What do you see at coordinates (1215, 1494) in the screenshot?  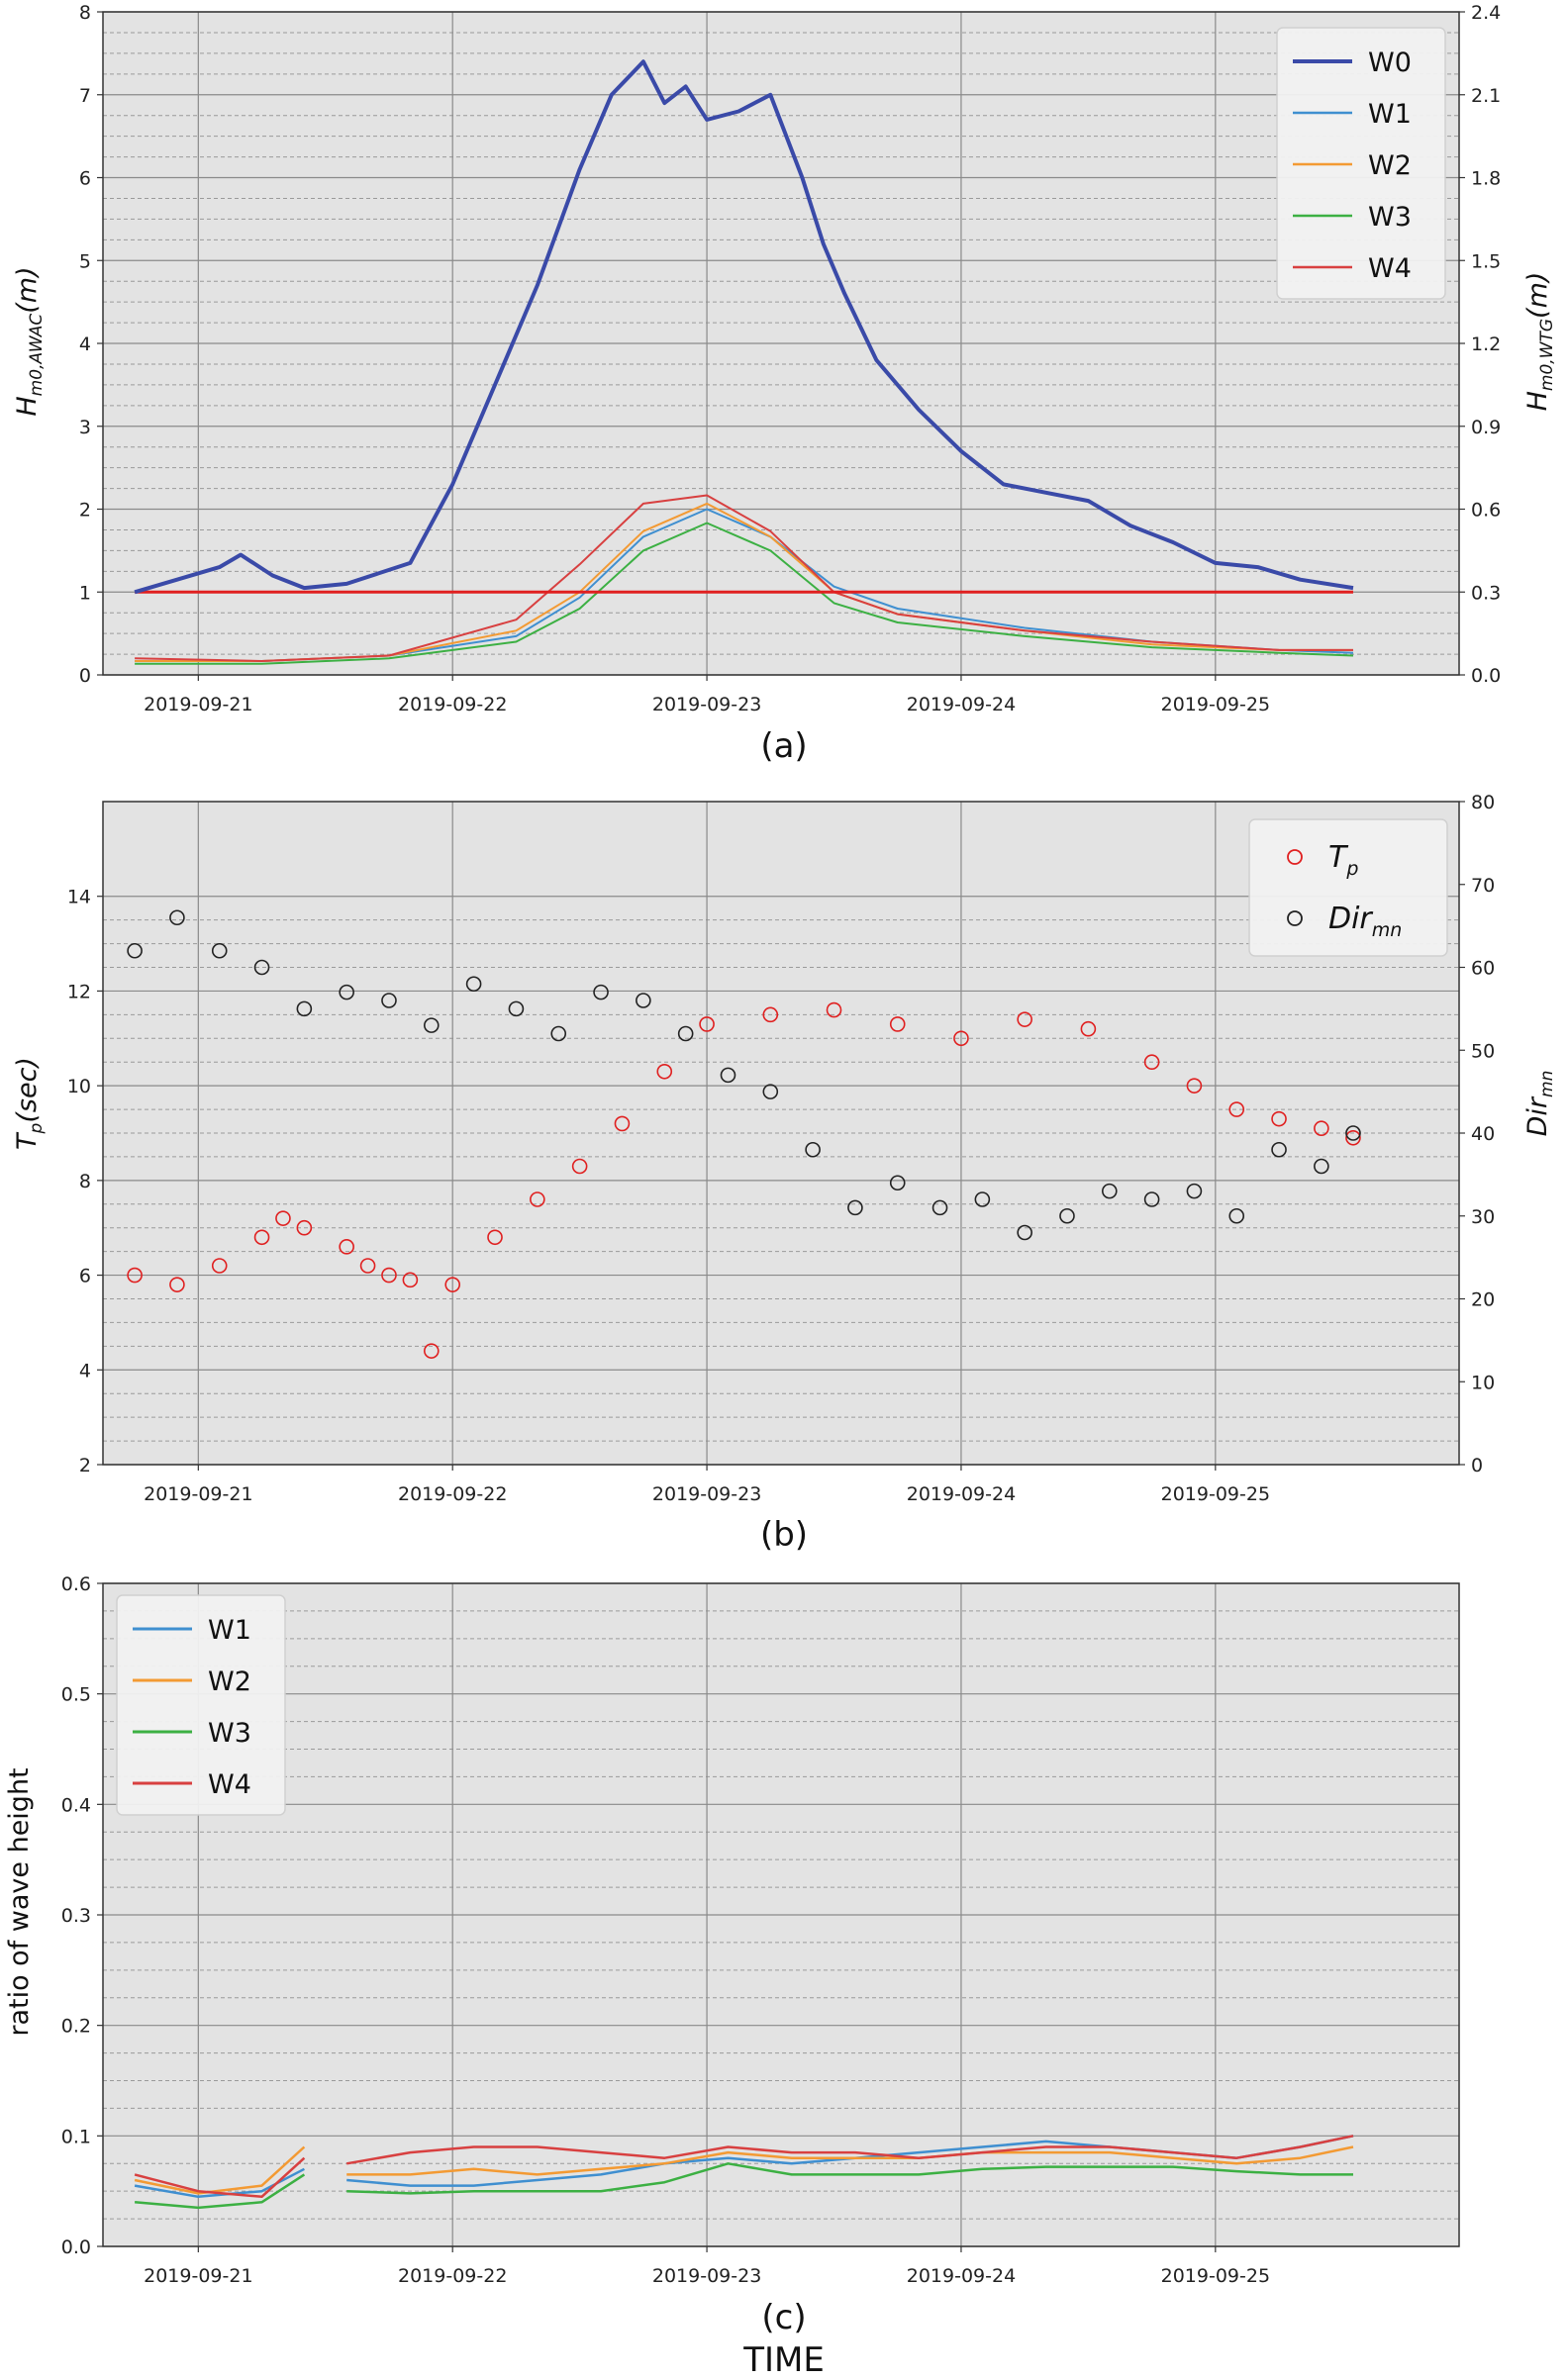 I see `panel-b-xtick-label: 2019-09-25` at bounding box center [1215, 1494].